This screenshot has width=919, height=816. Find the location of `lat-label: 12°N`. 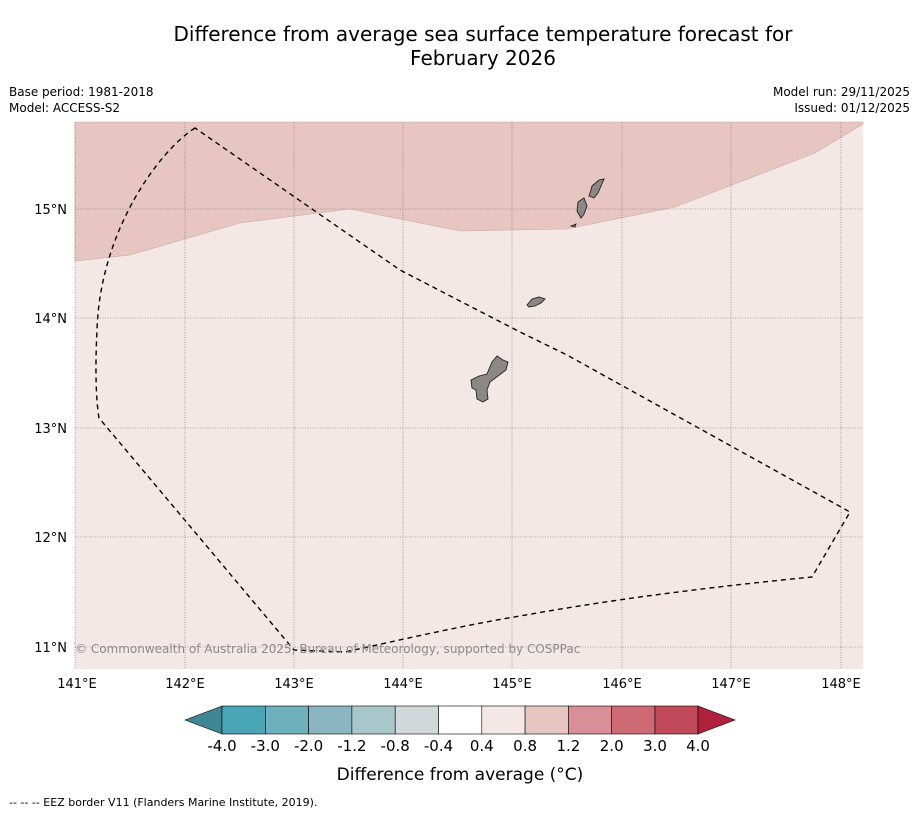

lat-label: 12°N is located at coordinates (50, 538).